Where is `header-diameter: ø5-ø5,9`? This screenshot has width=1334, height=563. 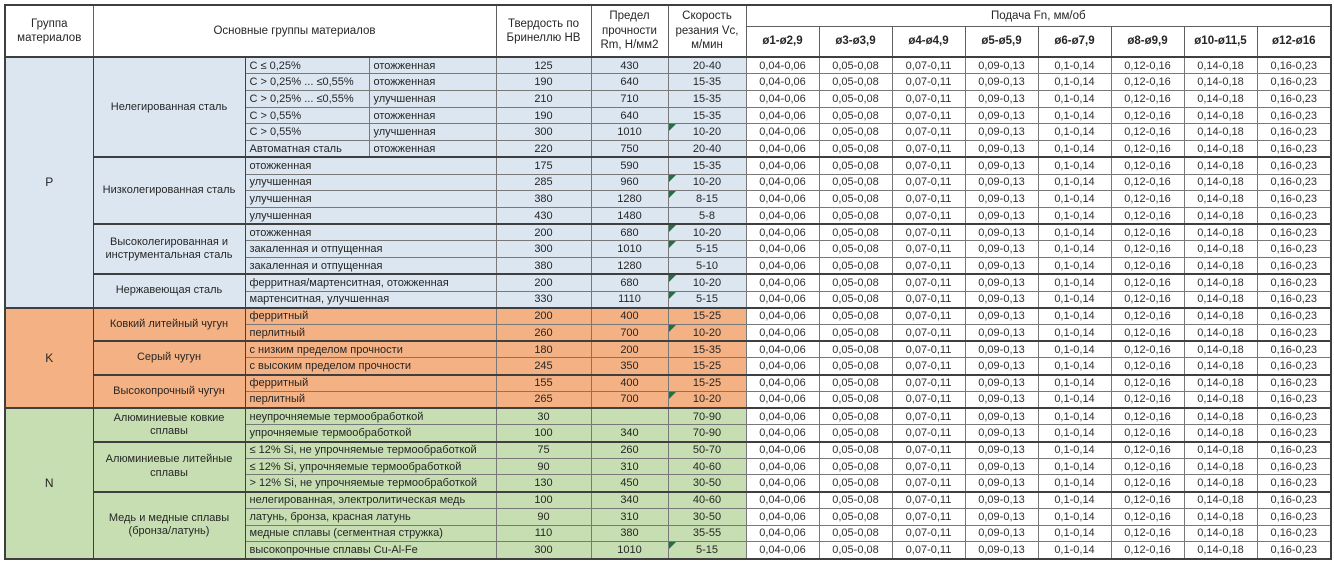 header-diameter: ø5-ø5,9 is located at coordinates (1001, 41).